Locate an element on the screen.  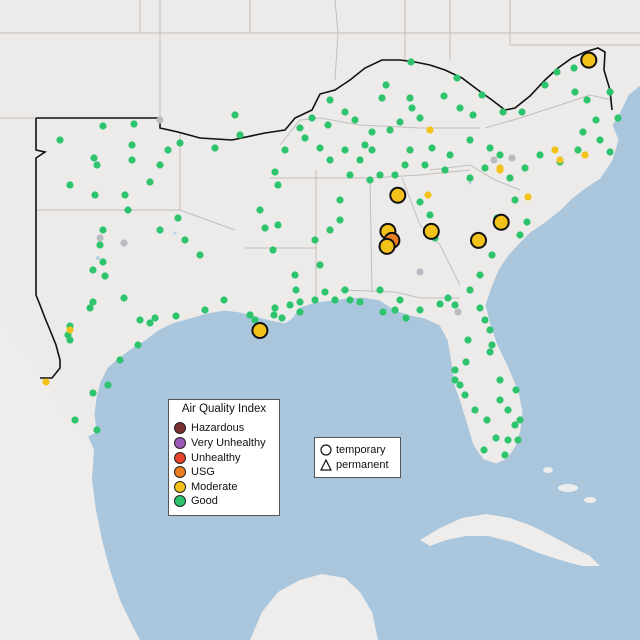
legend-label: temporary is located at coordinates (361, 449).